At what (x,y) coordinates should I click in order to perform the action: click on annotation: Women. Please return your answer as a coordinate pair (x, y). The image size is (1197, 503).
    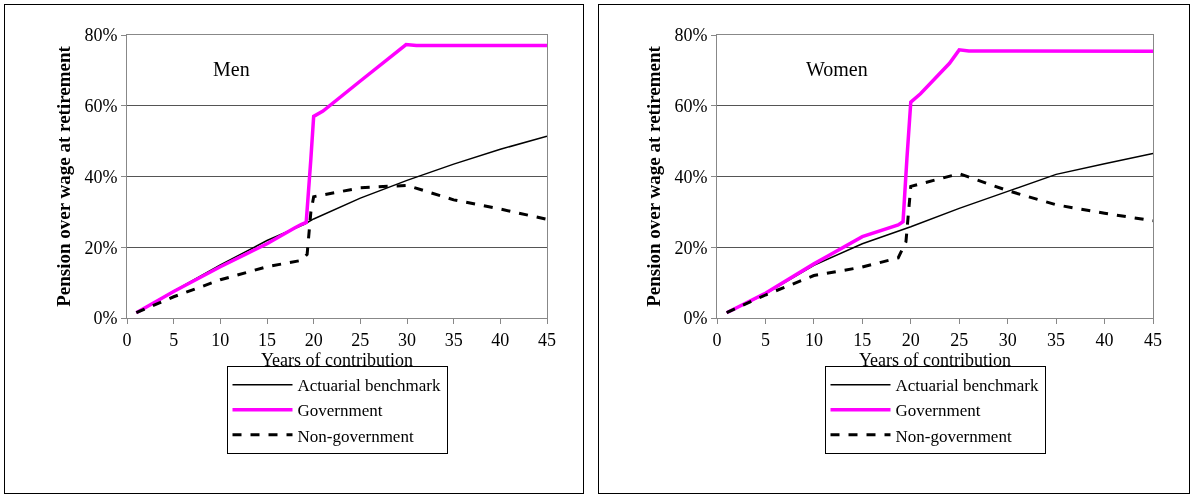
    Looking at the image, I should click on (837, 69).